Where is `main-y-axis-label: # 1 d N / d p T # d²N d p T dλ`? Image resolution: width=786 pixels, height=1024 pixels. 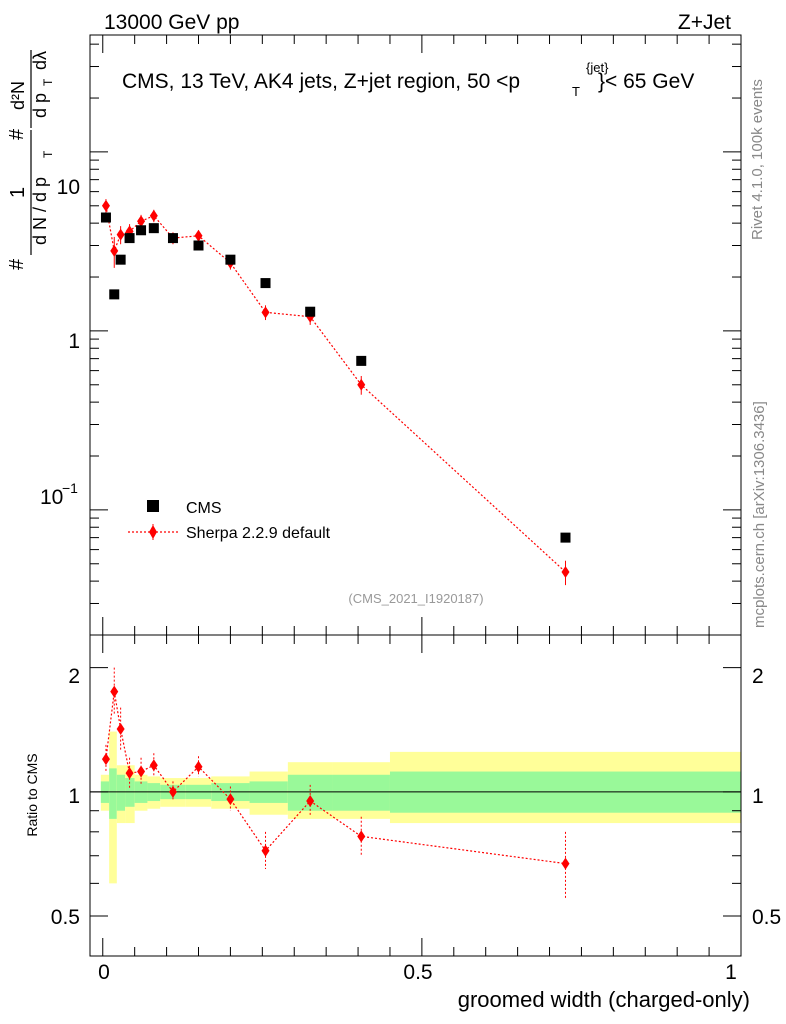
main-y-axis-label: # 1 d N / d p T # d²N d p T dλ is located at coordinates (30, 160).